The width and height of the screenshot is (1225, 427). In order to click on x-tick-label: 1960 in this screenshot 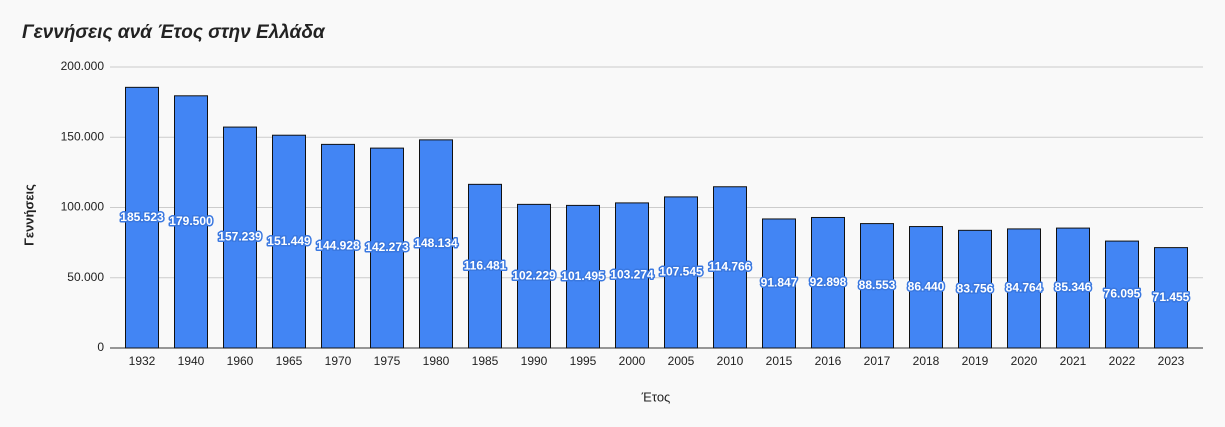, I will do `click(240, 361)`.